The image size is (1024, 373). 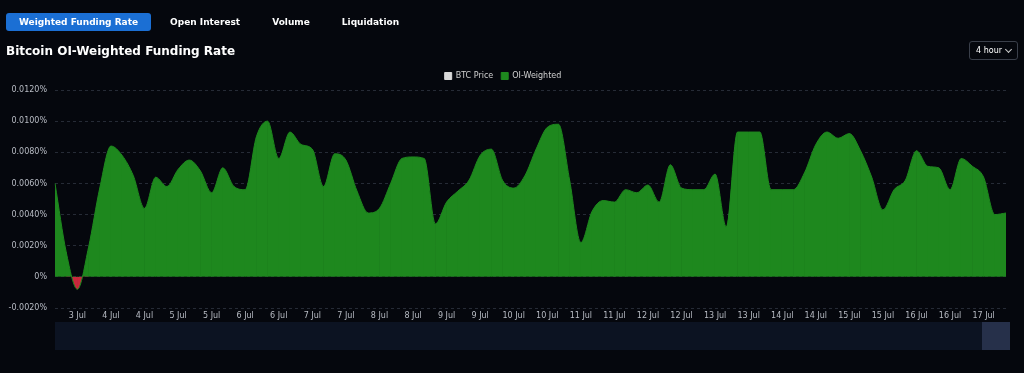 What do you see at coordinates (79, 22) in the screenshot?
I see `text: Weighted Funding Rate` at bounding box center [79, 22].